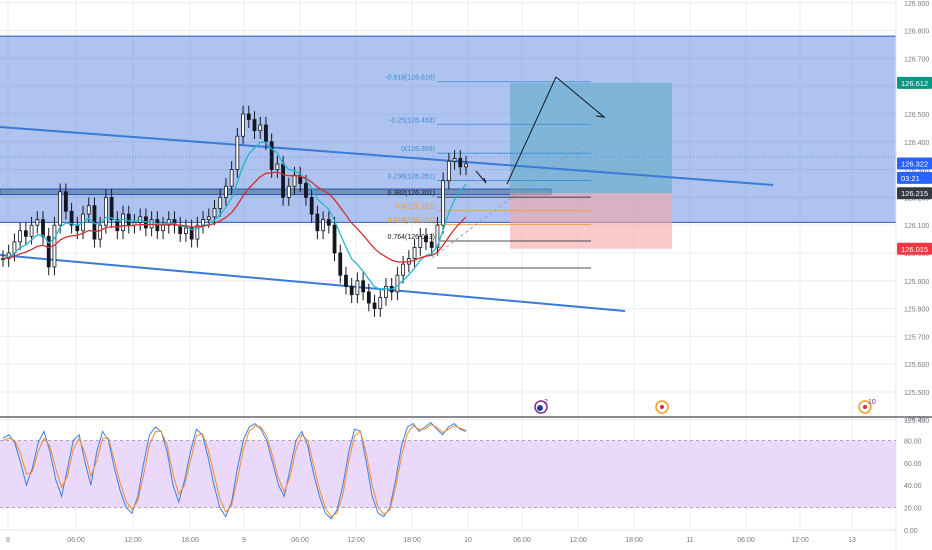 The image size is (932, 550). What do you see at coordinates (481, 177) in the screenshot?
I see `pullback-arrow` at bounding box center [481, 177].